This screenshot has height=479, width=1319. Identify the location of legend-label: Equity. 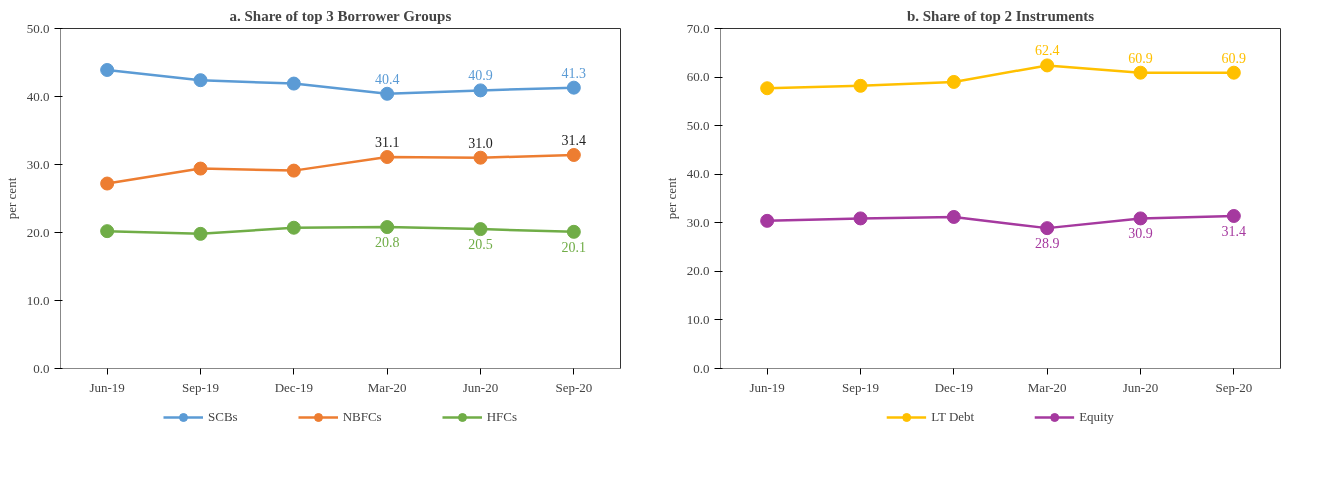
(1096, 417).